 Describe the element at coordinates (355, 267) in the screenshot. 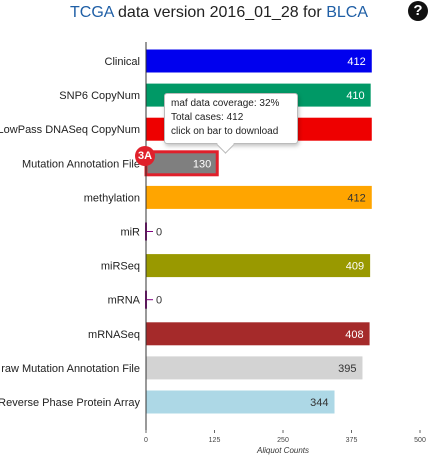

I see `data-label: 409` at that location.